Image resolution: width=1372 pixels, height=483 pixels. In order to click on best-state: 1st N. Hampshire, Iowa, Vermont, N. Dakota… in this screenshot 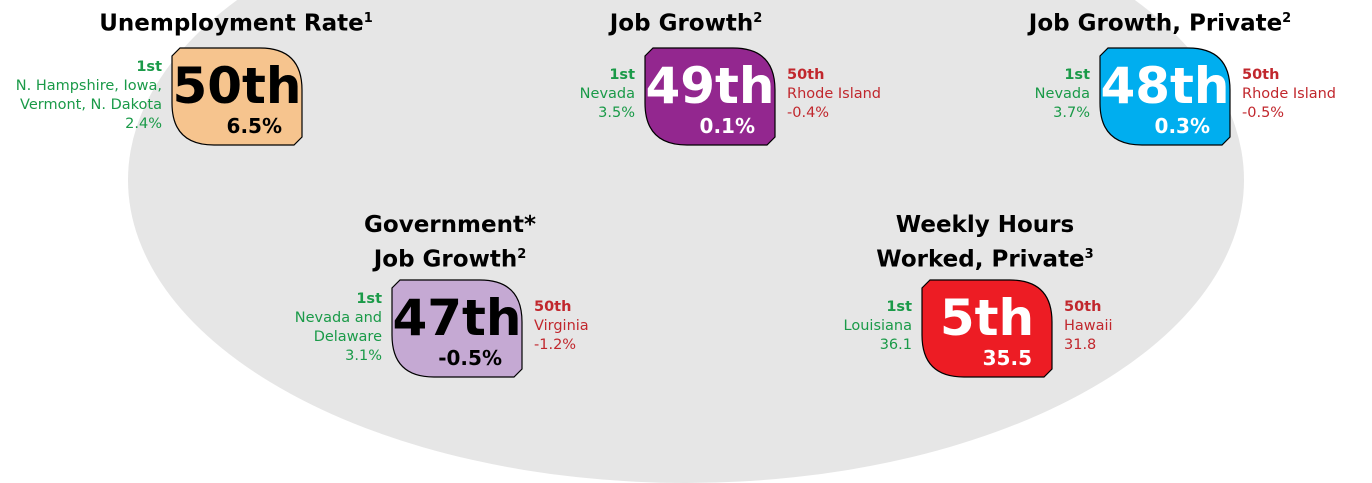, I will do `click(89, 96)`.